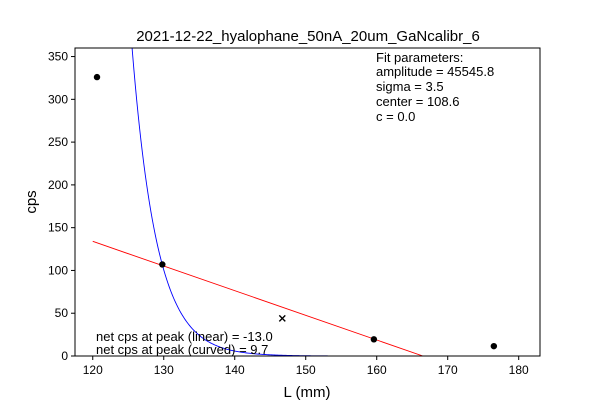 This screenshot has height=400, width=600. Describe the element at coordinates (93, 370) in the screenshot. I see `x-tick-label: 120` at that location.